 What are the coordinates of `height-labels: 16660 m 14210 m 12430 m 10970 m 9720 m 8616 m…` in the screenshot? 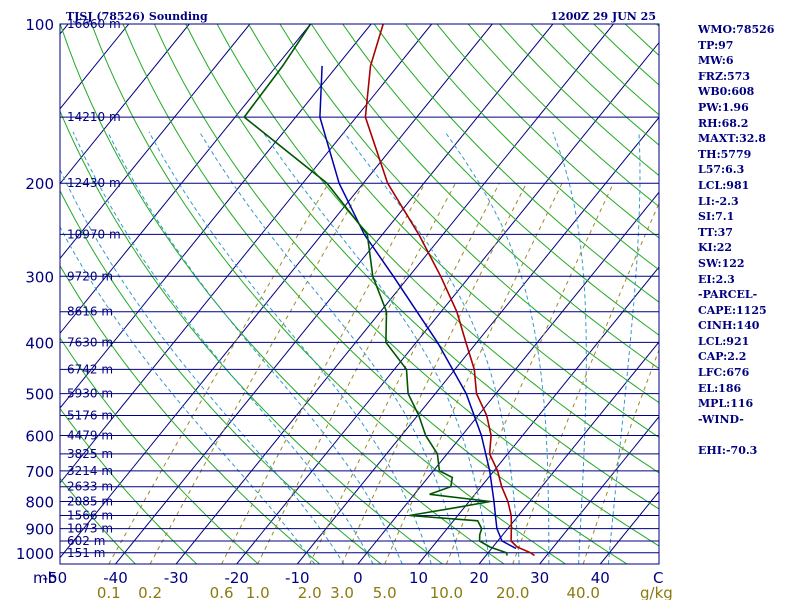 It's located at (94, 288).